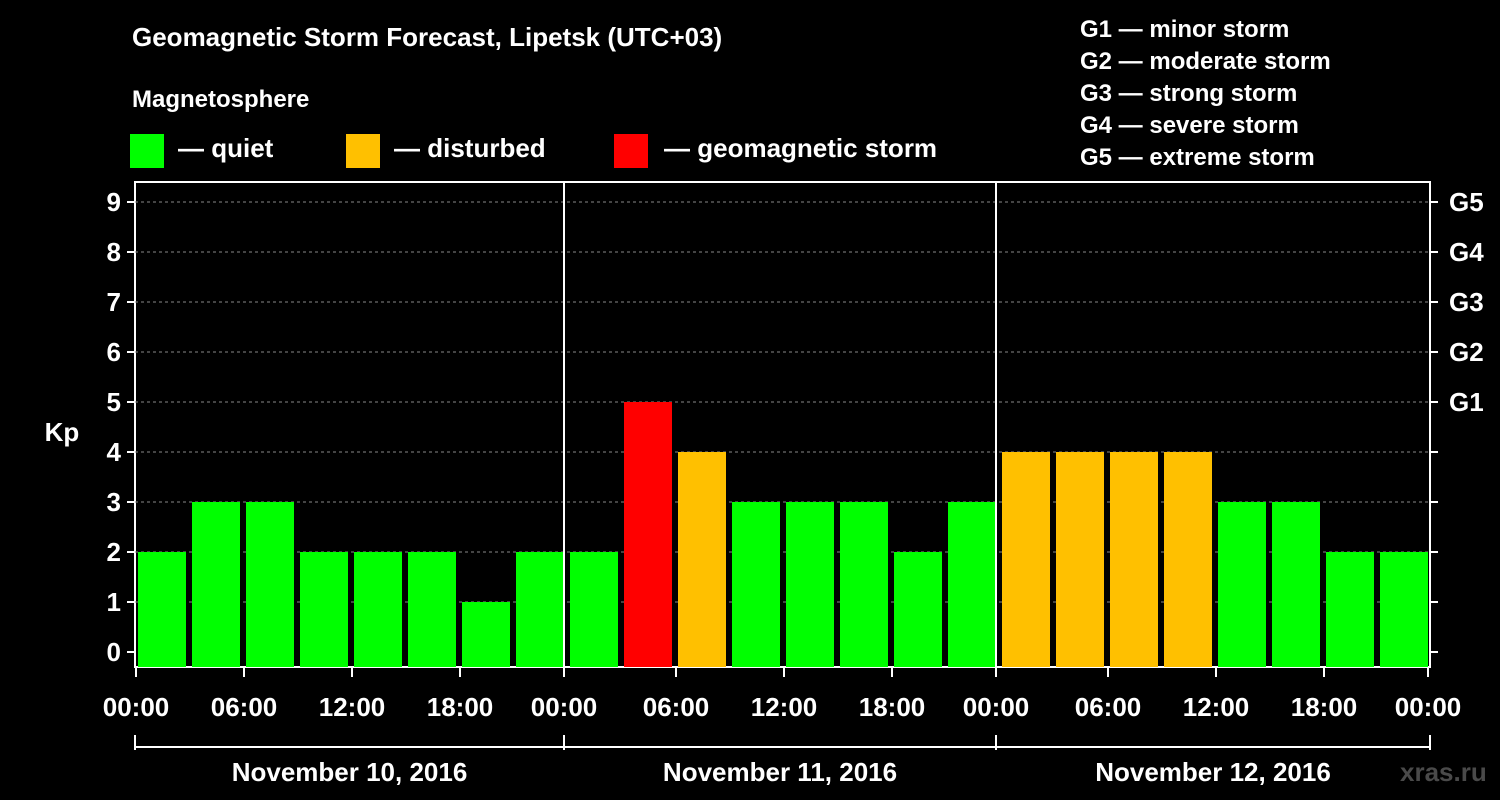 The width and height of the screenshot is (1500, 800). Describe the element at coordinates (1189, 125) in the screenshot. I see `storm-scale-g4: G4 — severe storm` at that location.